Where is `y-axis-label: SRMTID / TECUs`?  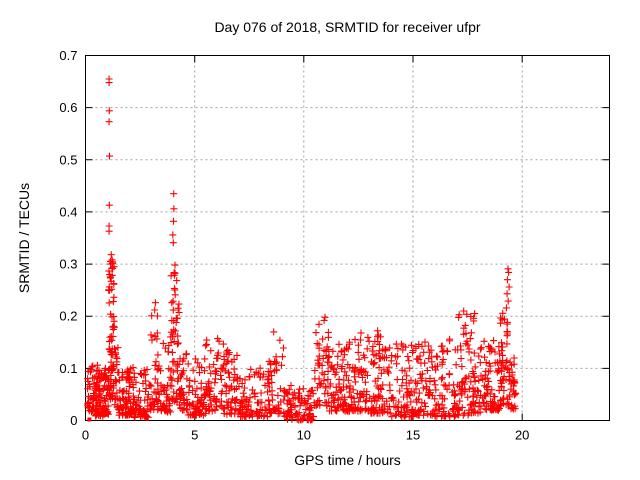 y-axis-label: SRMTID / TECUs is located at coordinates (24, 238).